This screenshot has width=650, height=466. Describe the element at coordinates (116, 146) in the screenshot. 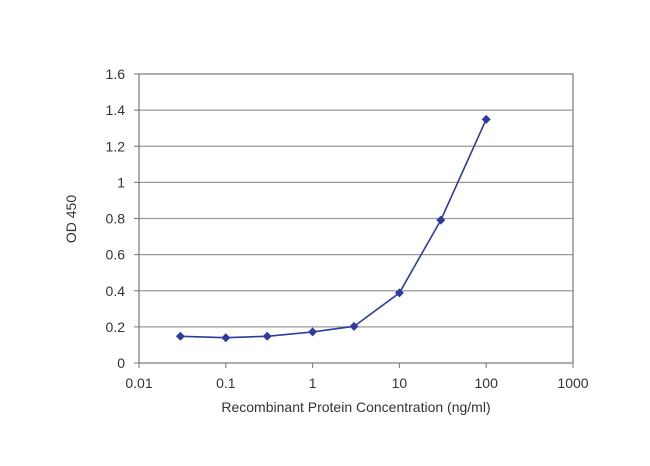

I see `y-tick-label: 1.2` at that location.